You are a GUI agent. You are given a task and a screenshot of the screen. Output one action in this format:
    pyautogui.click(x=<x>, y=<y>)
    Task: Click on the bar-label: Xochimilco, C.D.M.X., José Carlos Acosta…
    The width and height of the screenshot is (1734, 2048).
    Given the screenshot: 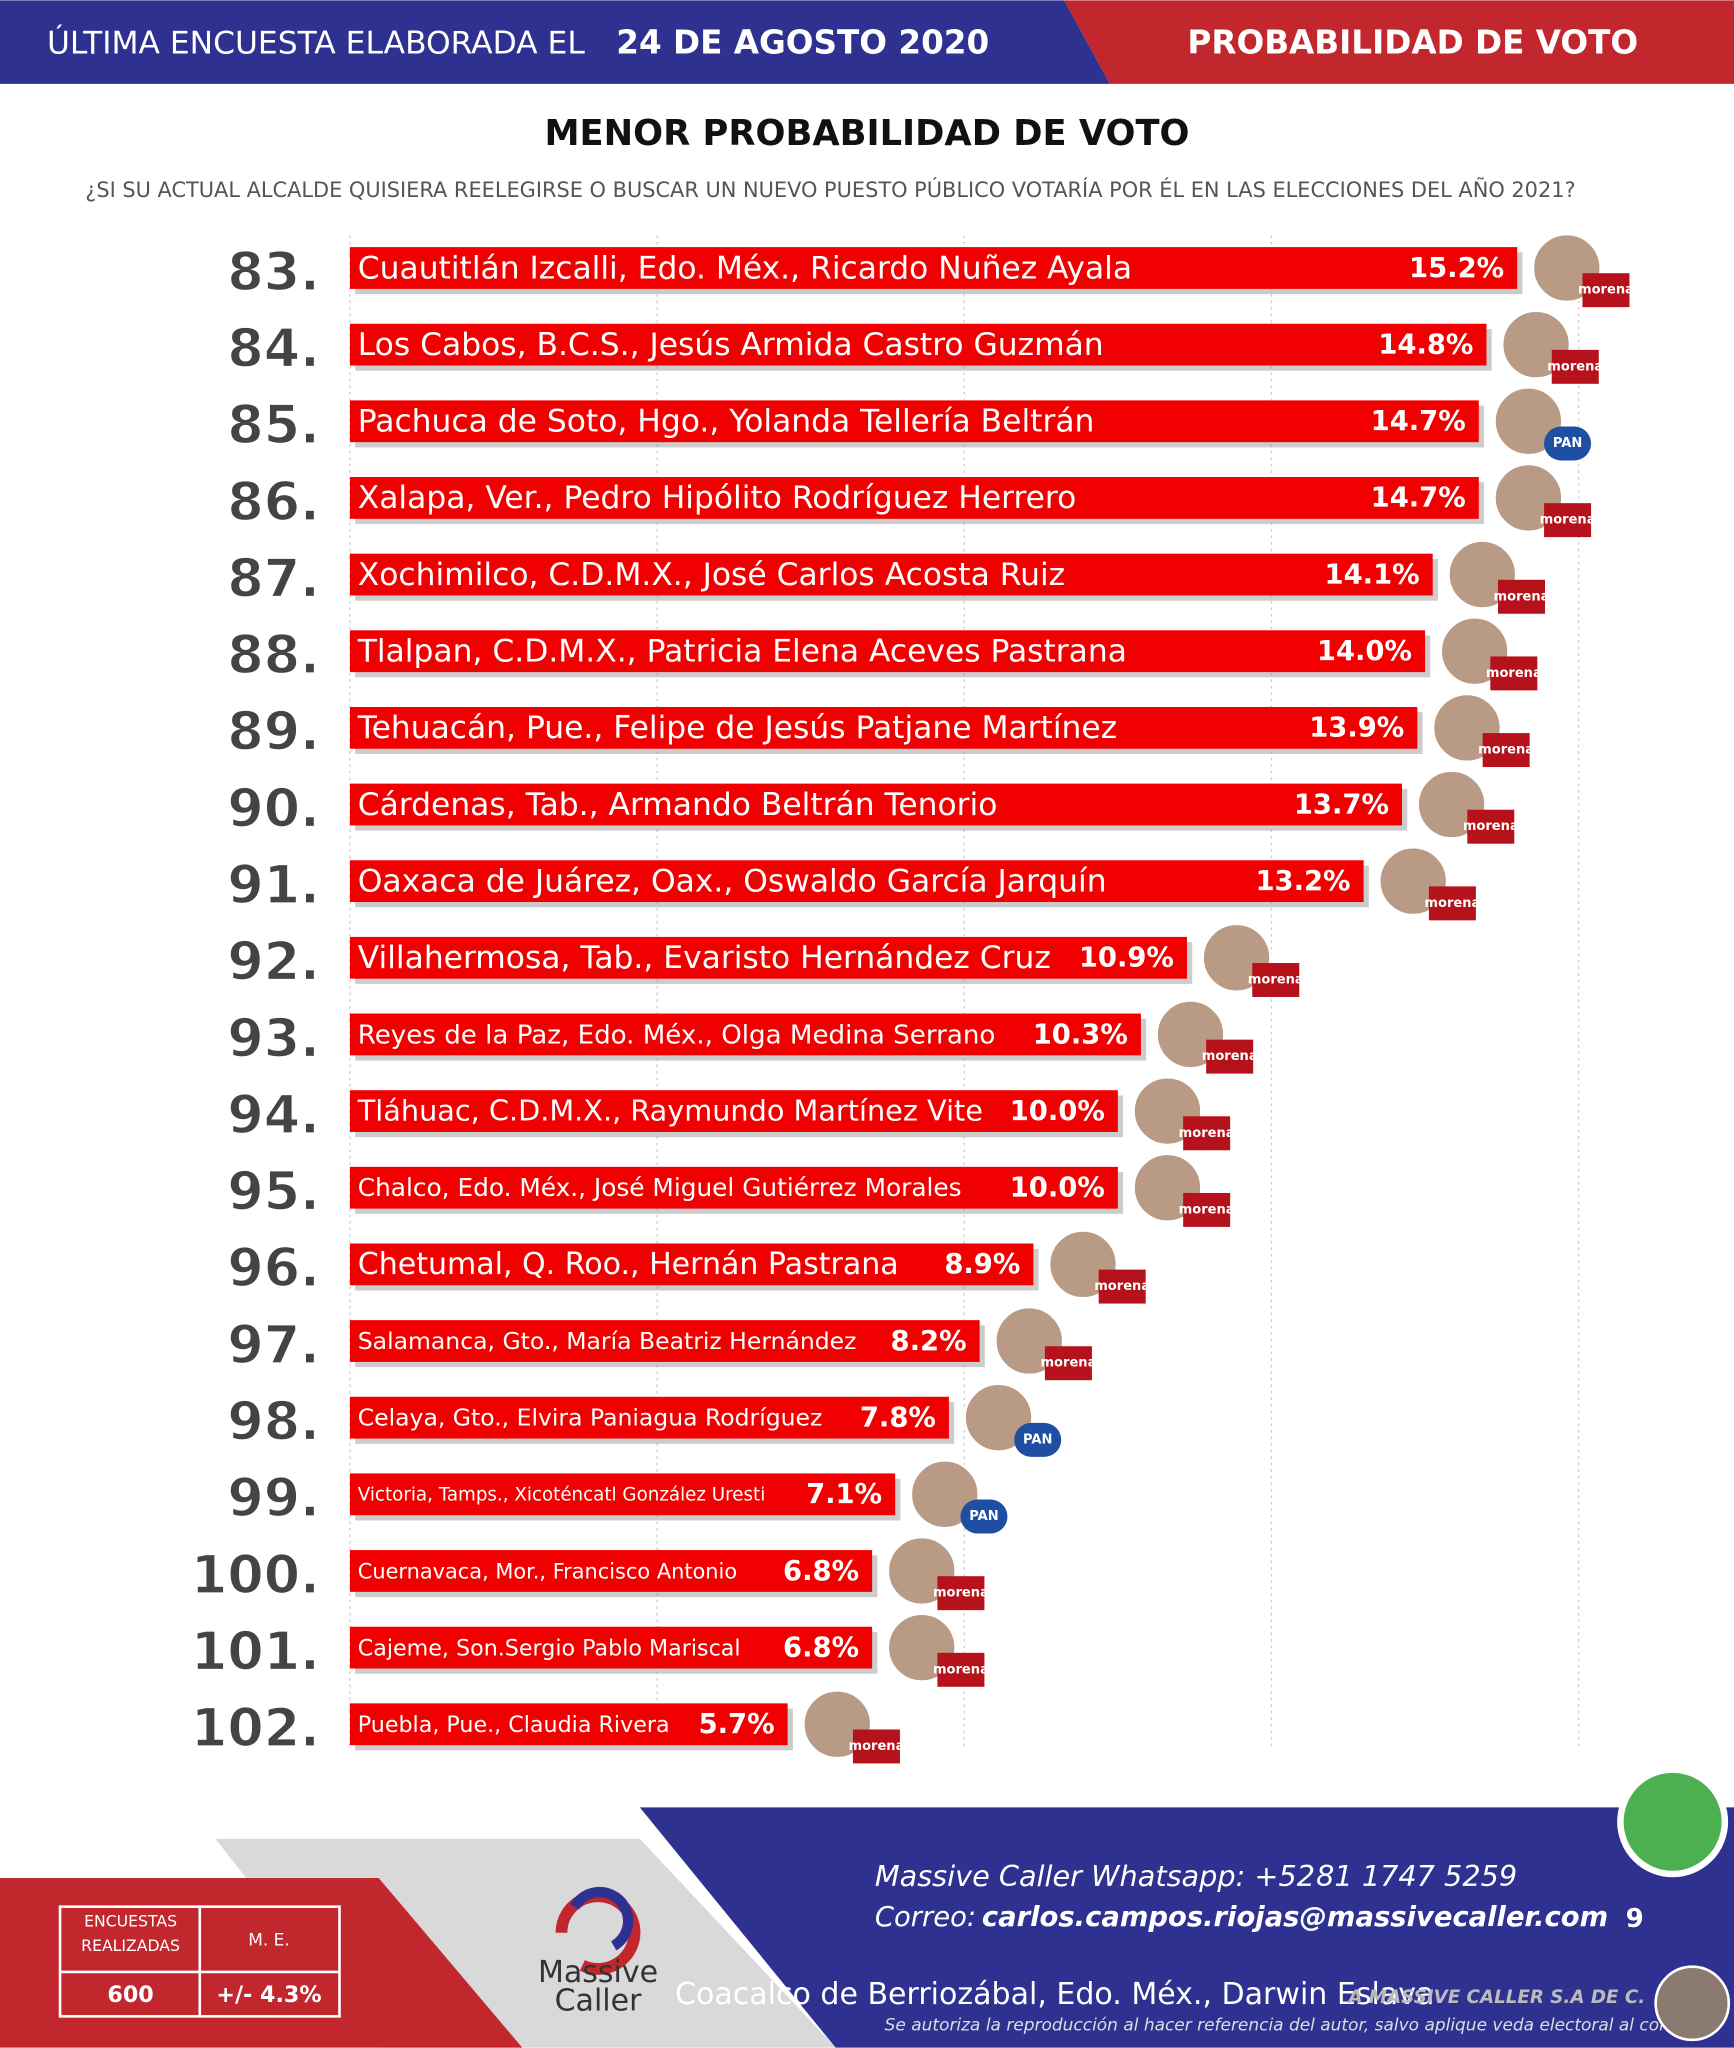 What is the action you would take?
    pyautogui.click(x=711, y=575)
    